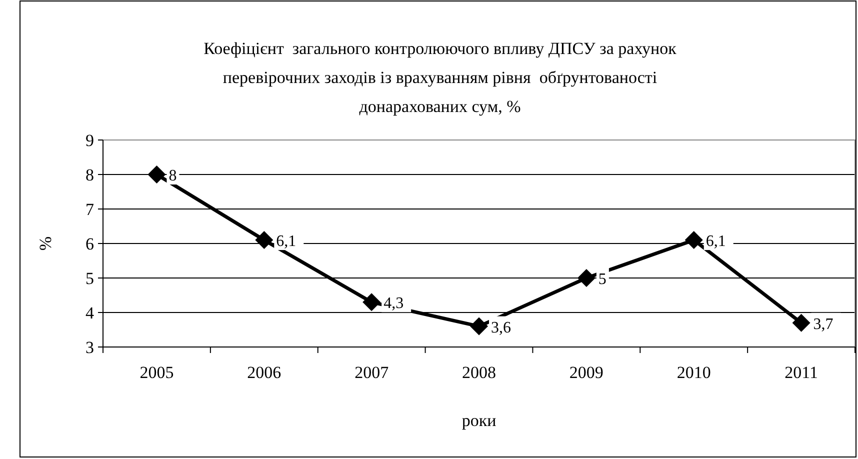  I want to click on y-tick-label: 7, so click(90, 209).